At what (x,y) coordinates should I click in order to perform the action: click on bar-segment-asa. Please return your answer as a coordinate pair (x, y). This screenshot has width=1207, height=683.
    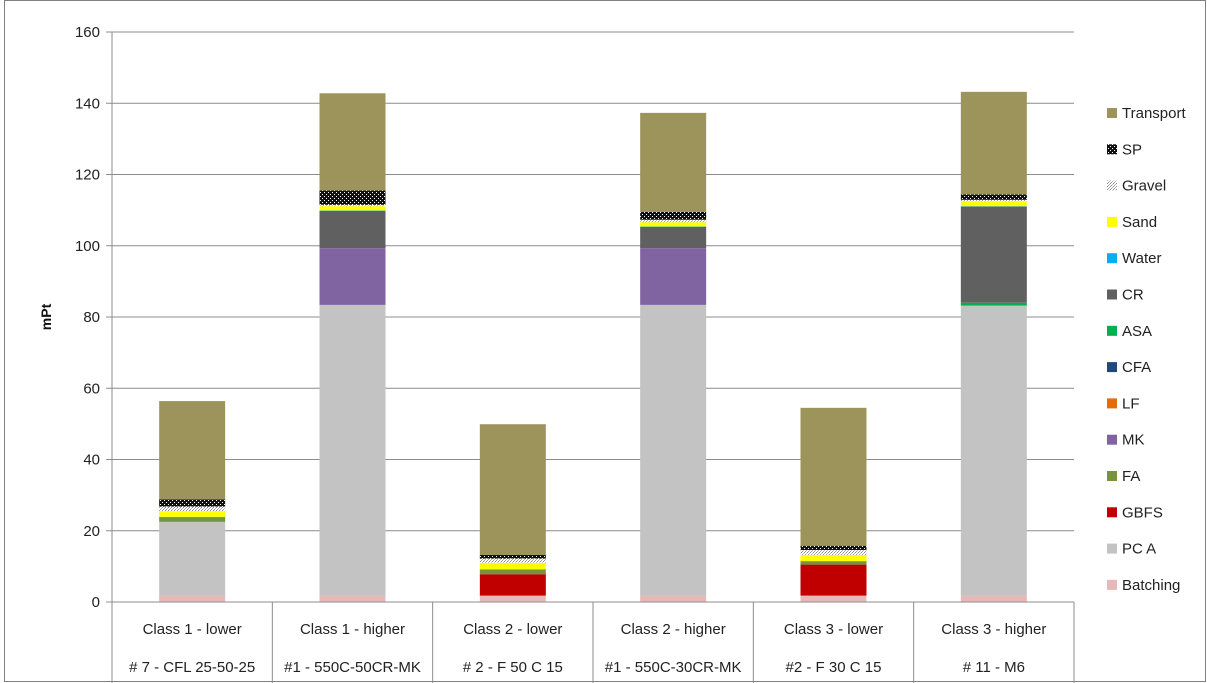
    Looking at the image, I should click on (993, 304).